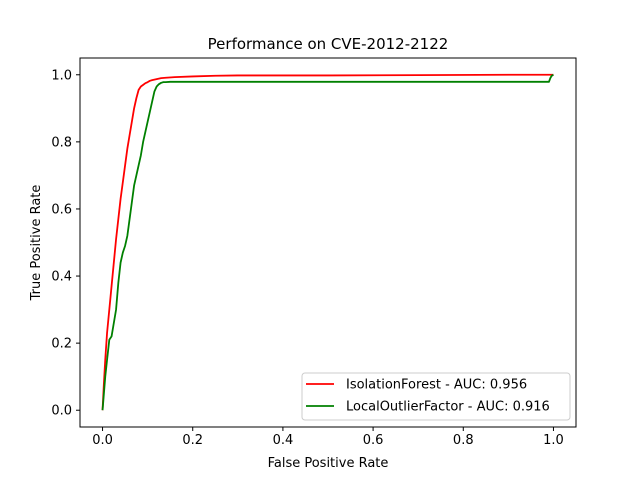 Image resolution: width=640 pixels, height=480 pixels. What do you see at coordinates (448, 407) in the screenshot?
I see `legend-label-2: LocalOutlierFactor - AUC: 0.916` at bounding box center [448, 407].